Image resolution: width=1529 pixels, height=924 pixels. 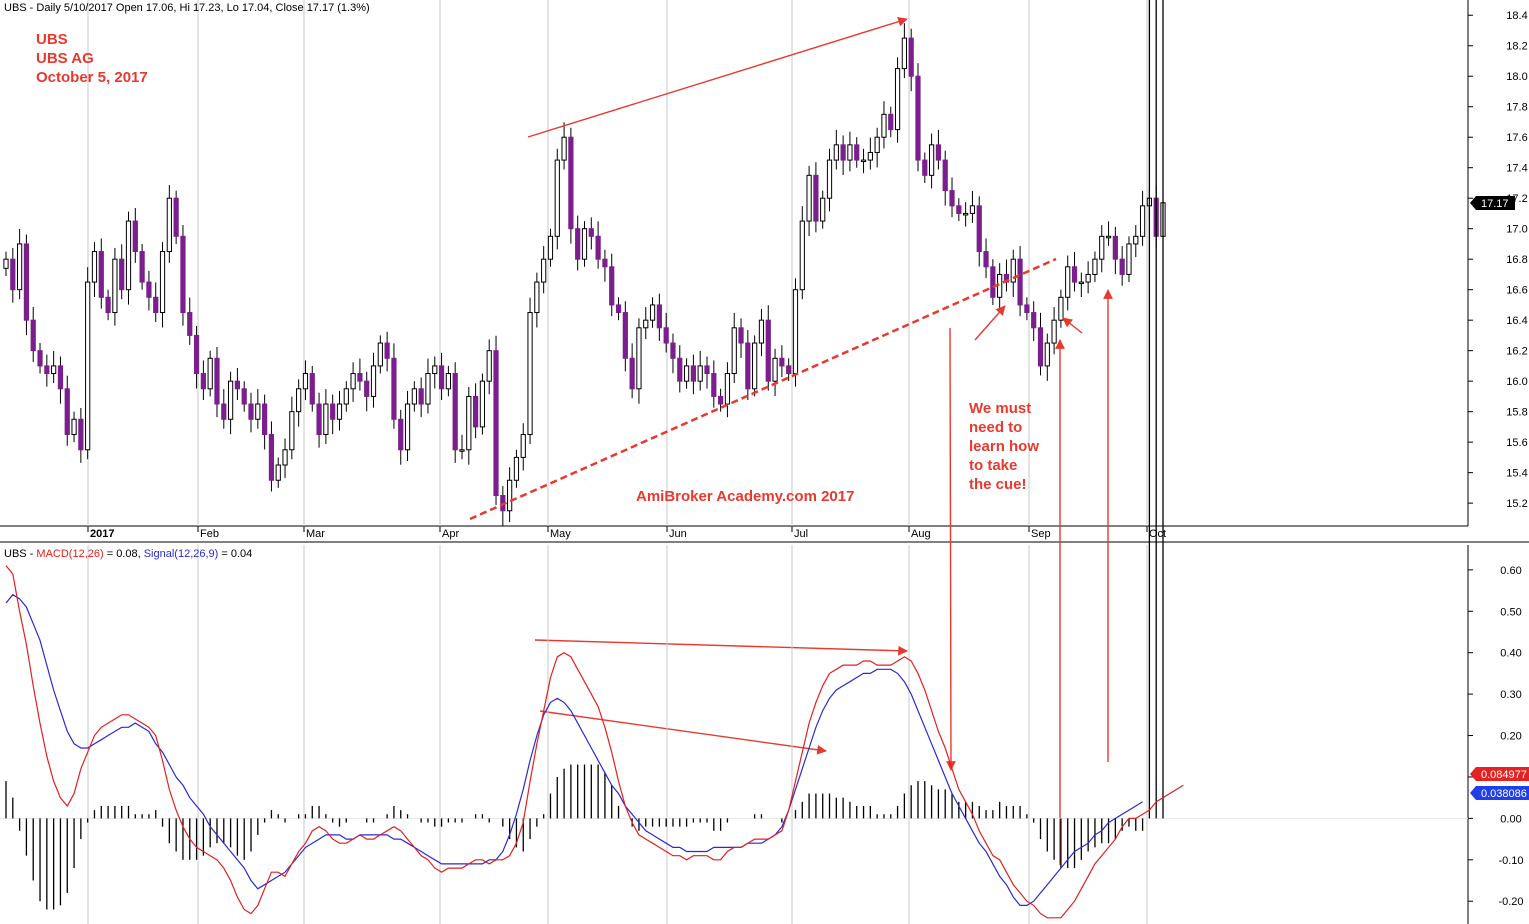 I want to click on month-label: Mar, so click(x=315, y=534).